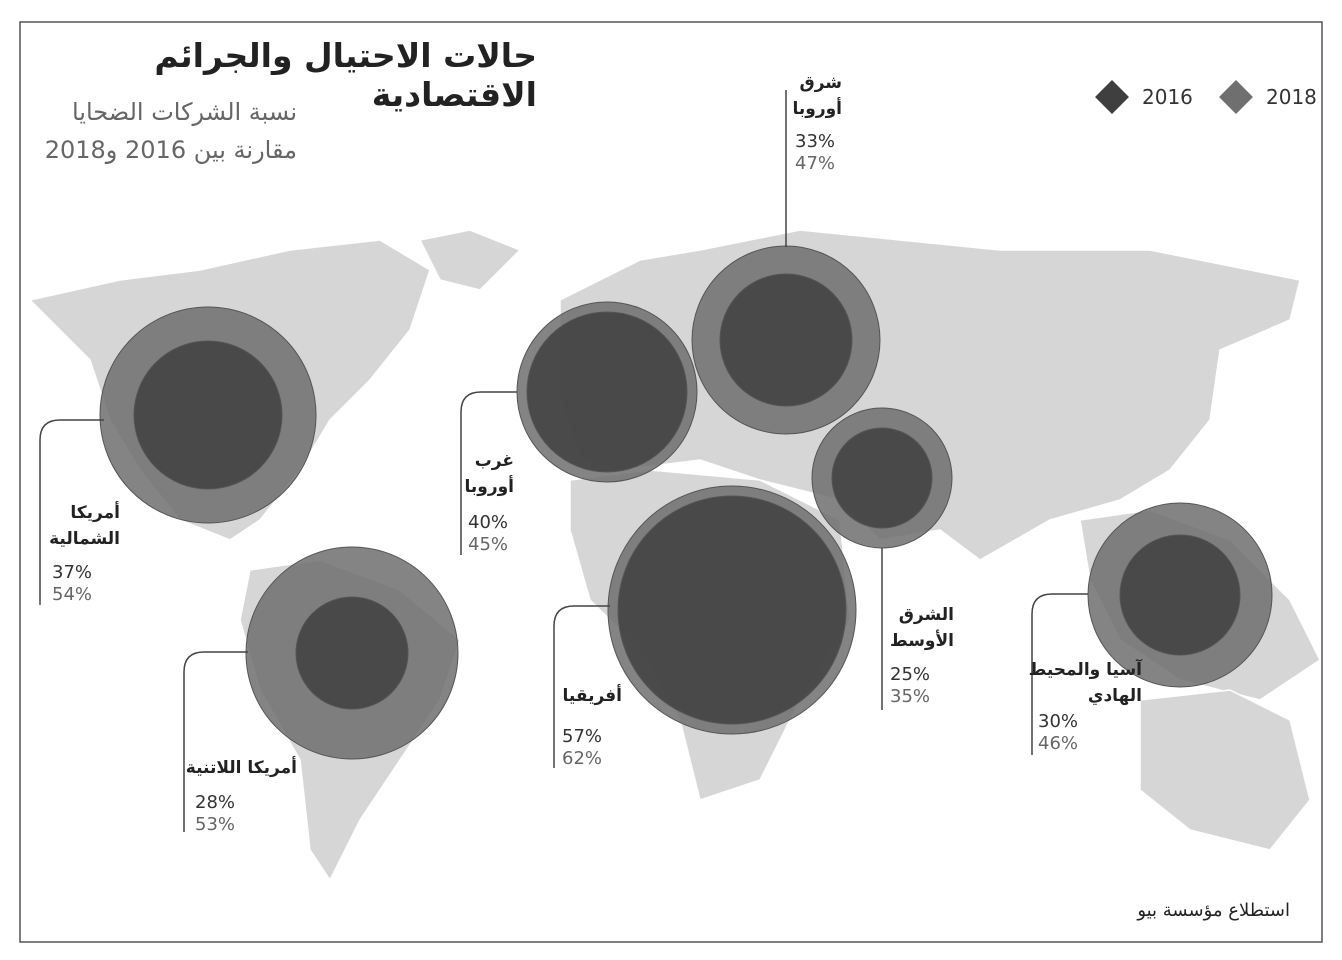 This screenshot has height=960, width=1342. What do you see at coordinates (489, 474) in the screenshot?
I see `region-name: غرب أوروبا` at bounding box center [489, 474].